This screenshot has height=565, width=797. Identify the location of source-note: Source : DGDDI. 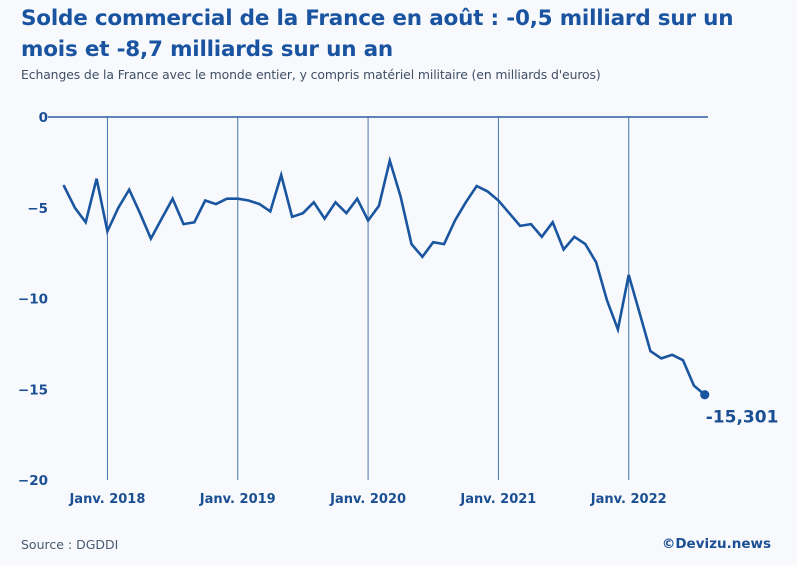
(70, 544).